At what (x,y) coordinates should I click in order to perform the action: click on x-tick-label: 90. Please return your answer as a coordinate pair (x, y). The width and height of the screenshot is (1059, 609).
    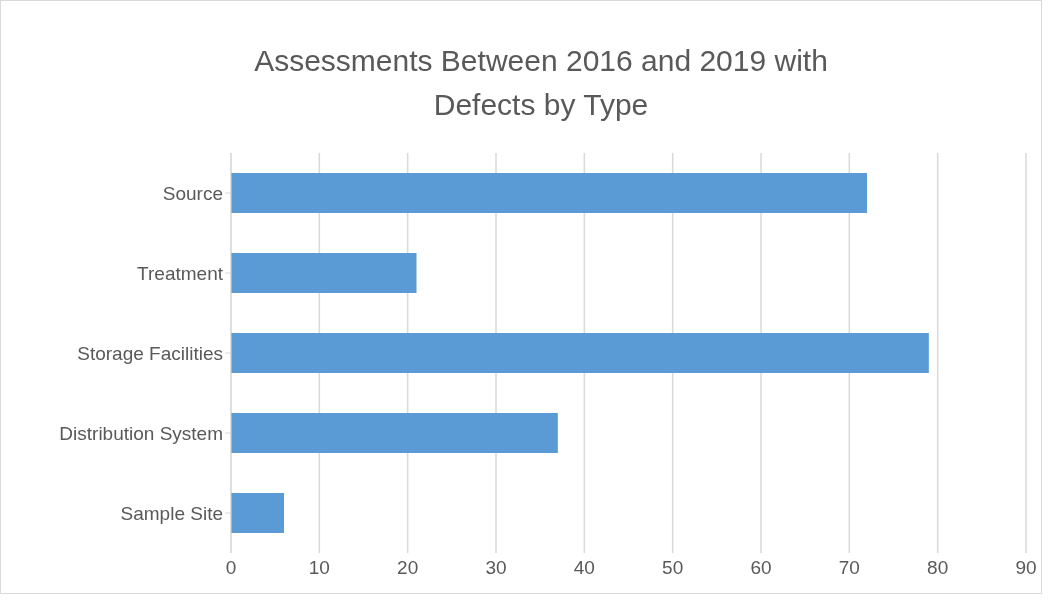
    Looking at the image, I should click on (1026, 568).